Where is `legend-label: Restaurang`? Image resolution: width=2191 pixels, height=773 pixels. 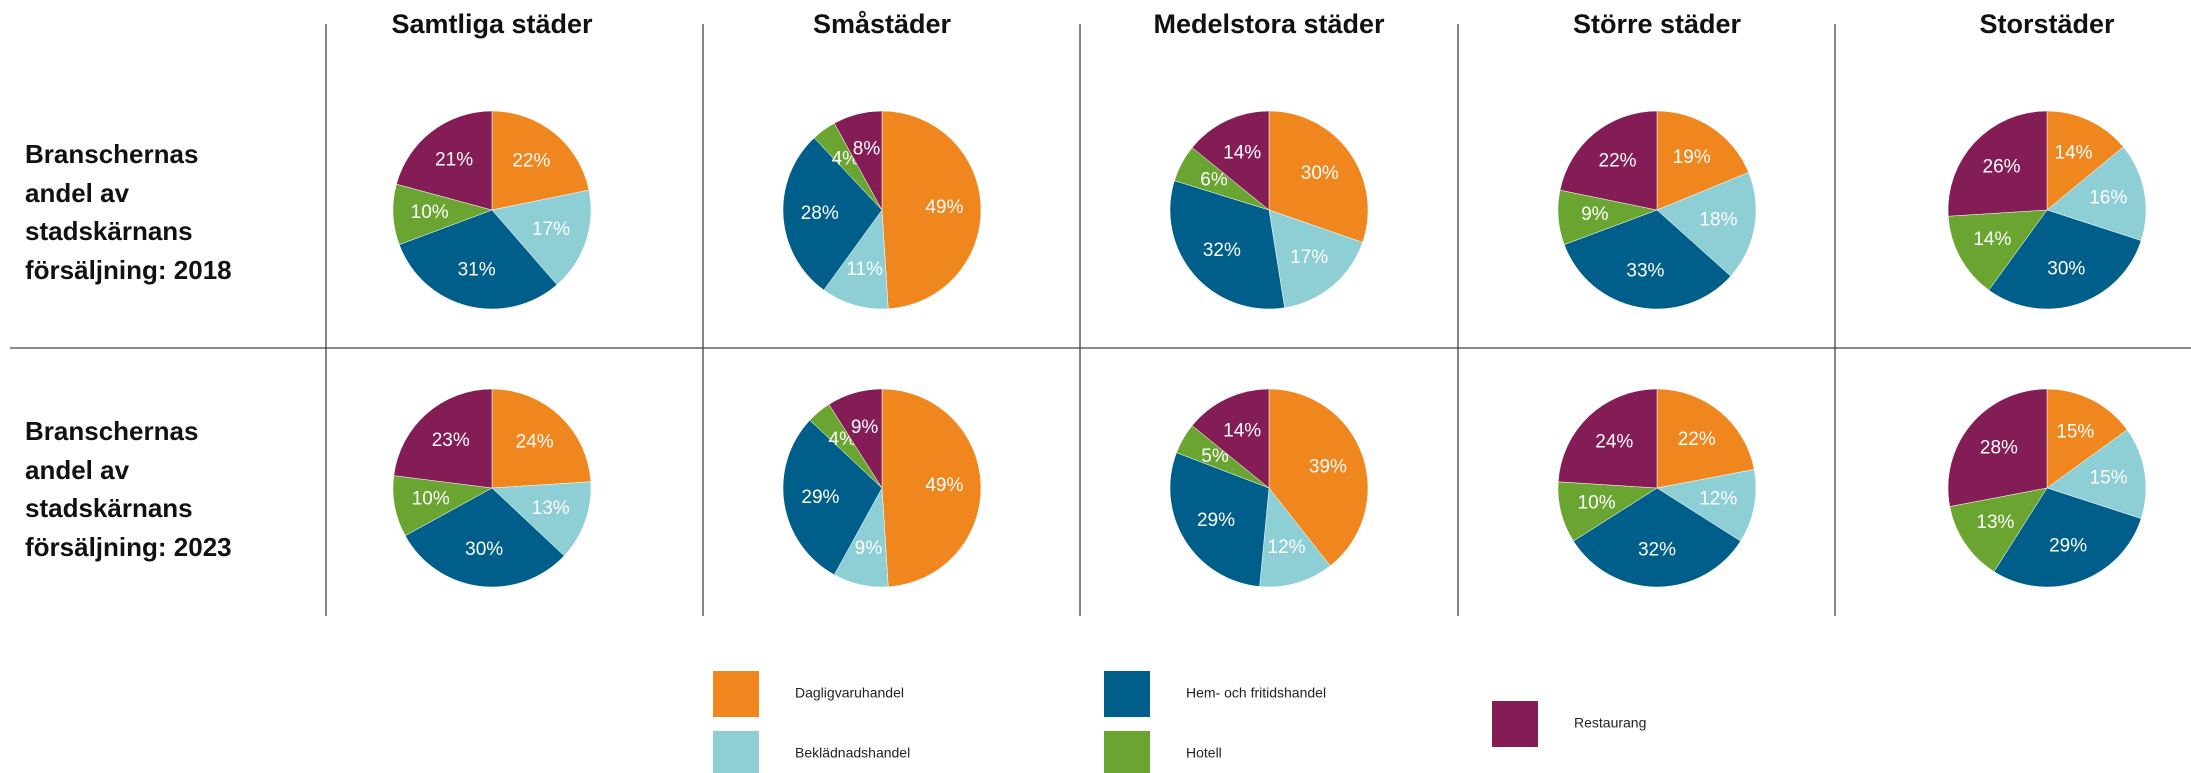 legend-label: Restaurang is located at coordinates (1610, 723).